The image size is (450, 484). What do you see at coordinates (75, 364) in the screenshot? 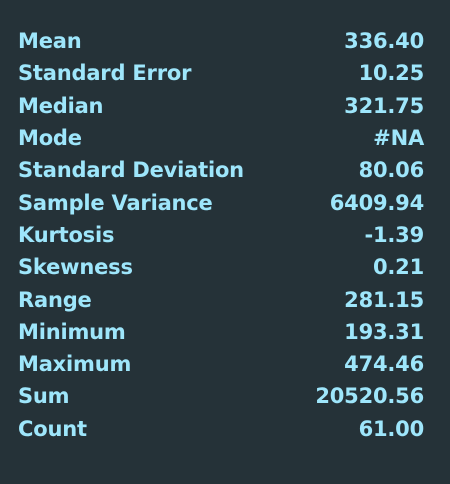
I see `stat-label: Maximum` at bounding box center [75, 364].